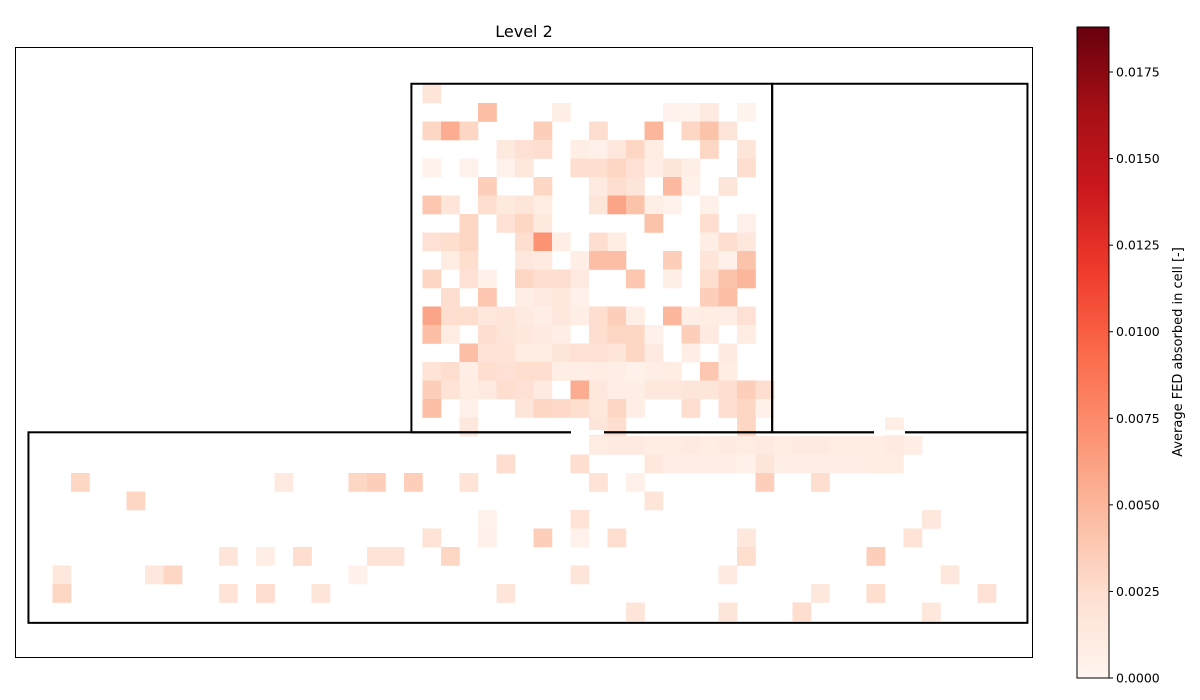 The height and width of the screenshot is (700, 1200). I want to click on colorbar-tick-label: 0.0125, so click(1138, 245).